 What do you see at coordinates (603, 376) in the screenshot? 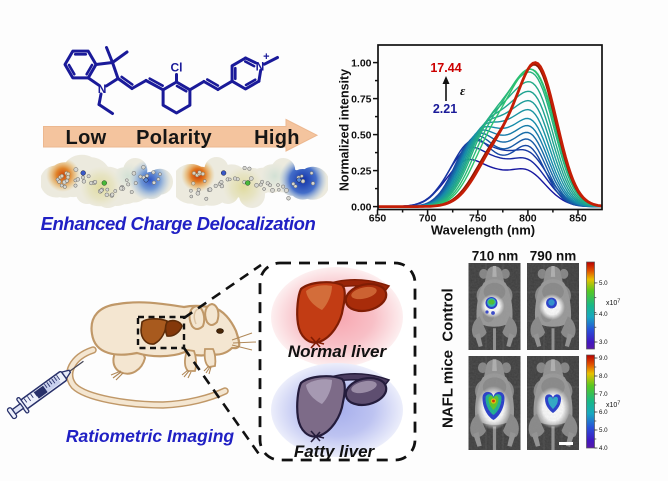
I see `svg-text: 8.0` at bounding box center [603, 376].